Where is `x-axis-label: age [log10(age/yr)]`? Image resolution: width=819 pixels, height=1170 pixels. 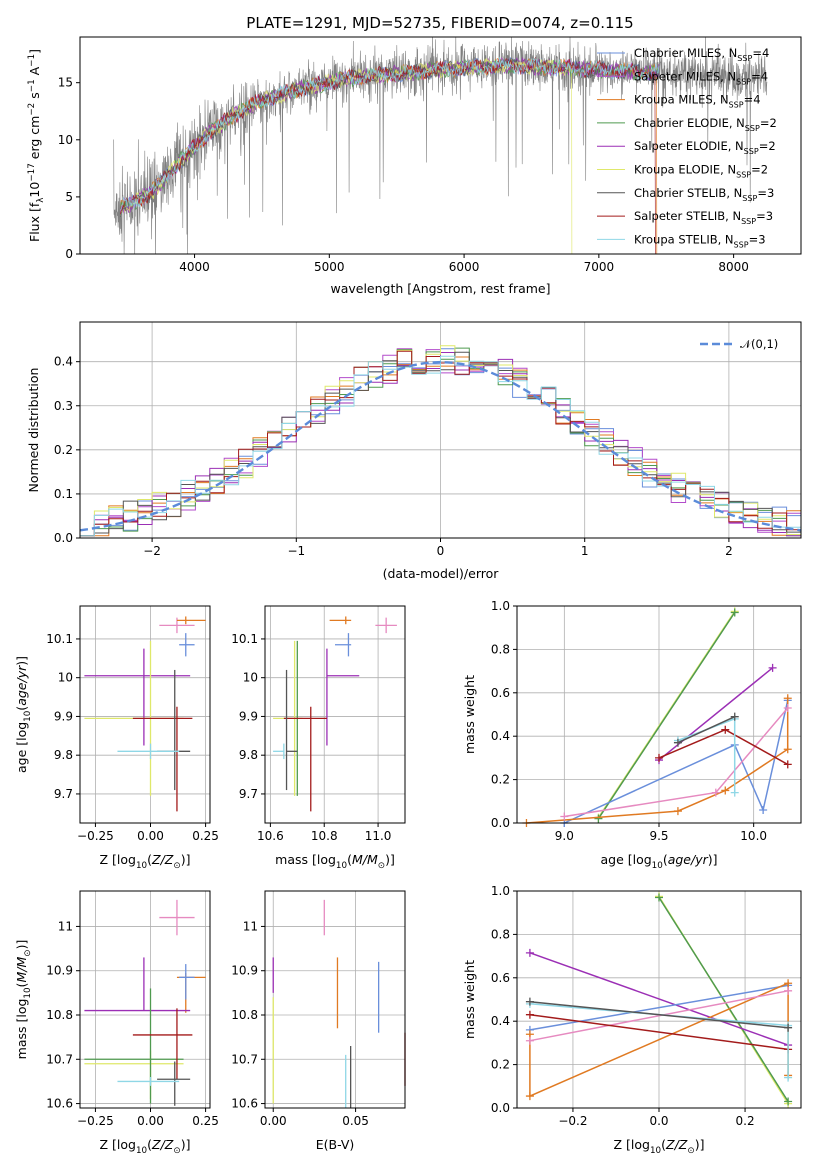 x-axis-label: age [log10(age/yr)] is located at coordinates (658, 861).